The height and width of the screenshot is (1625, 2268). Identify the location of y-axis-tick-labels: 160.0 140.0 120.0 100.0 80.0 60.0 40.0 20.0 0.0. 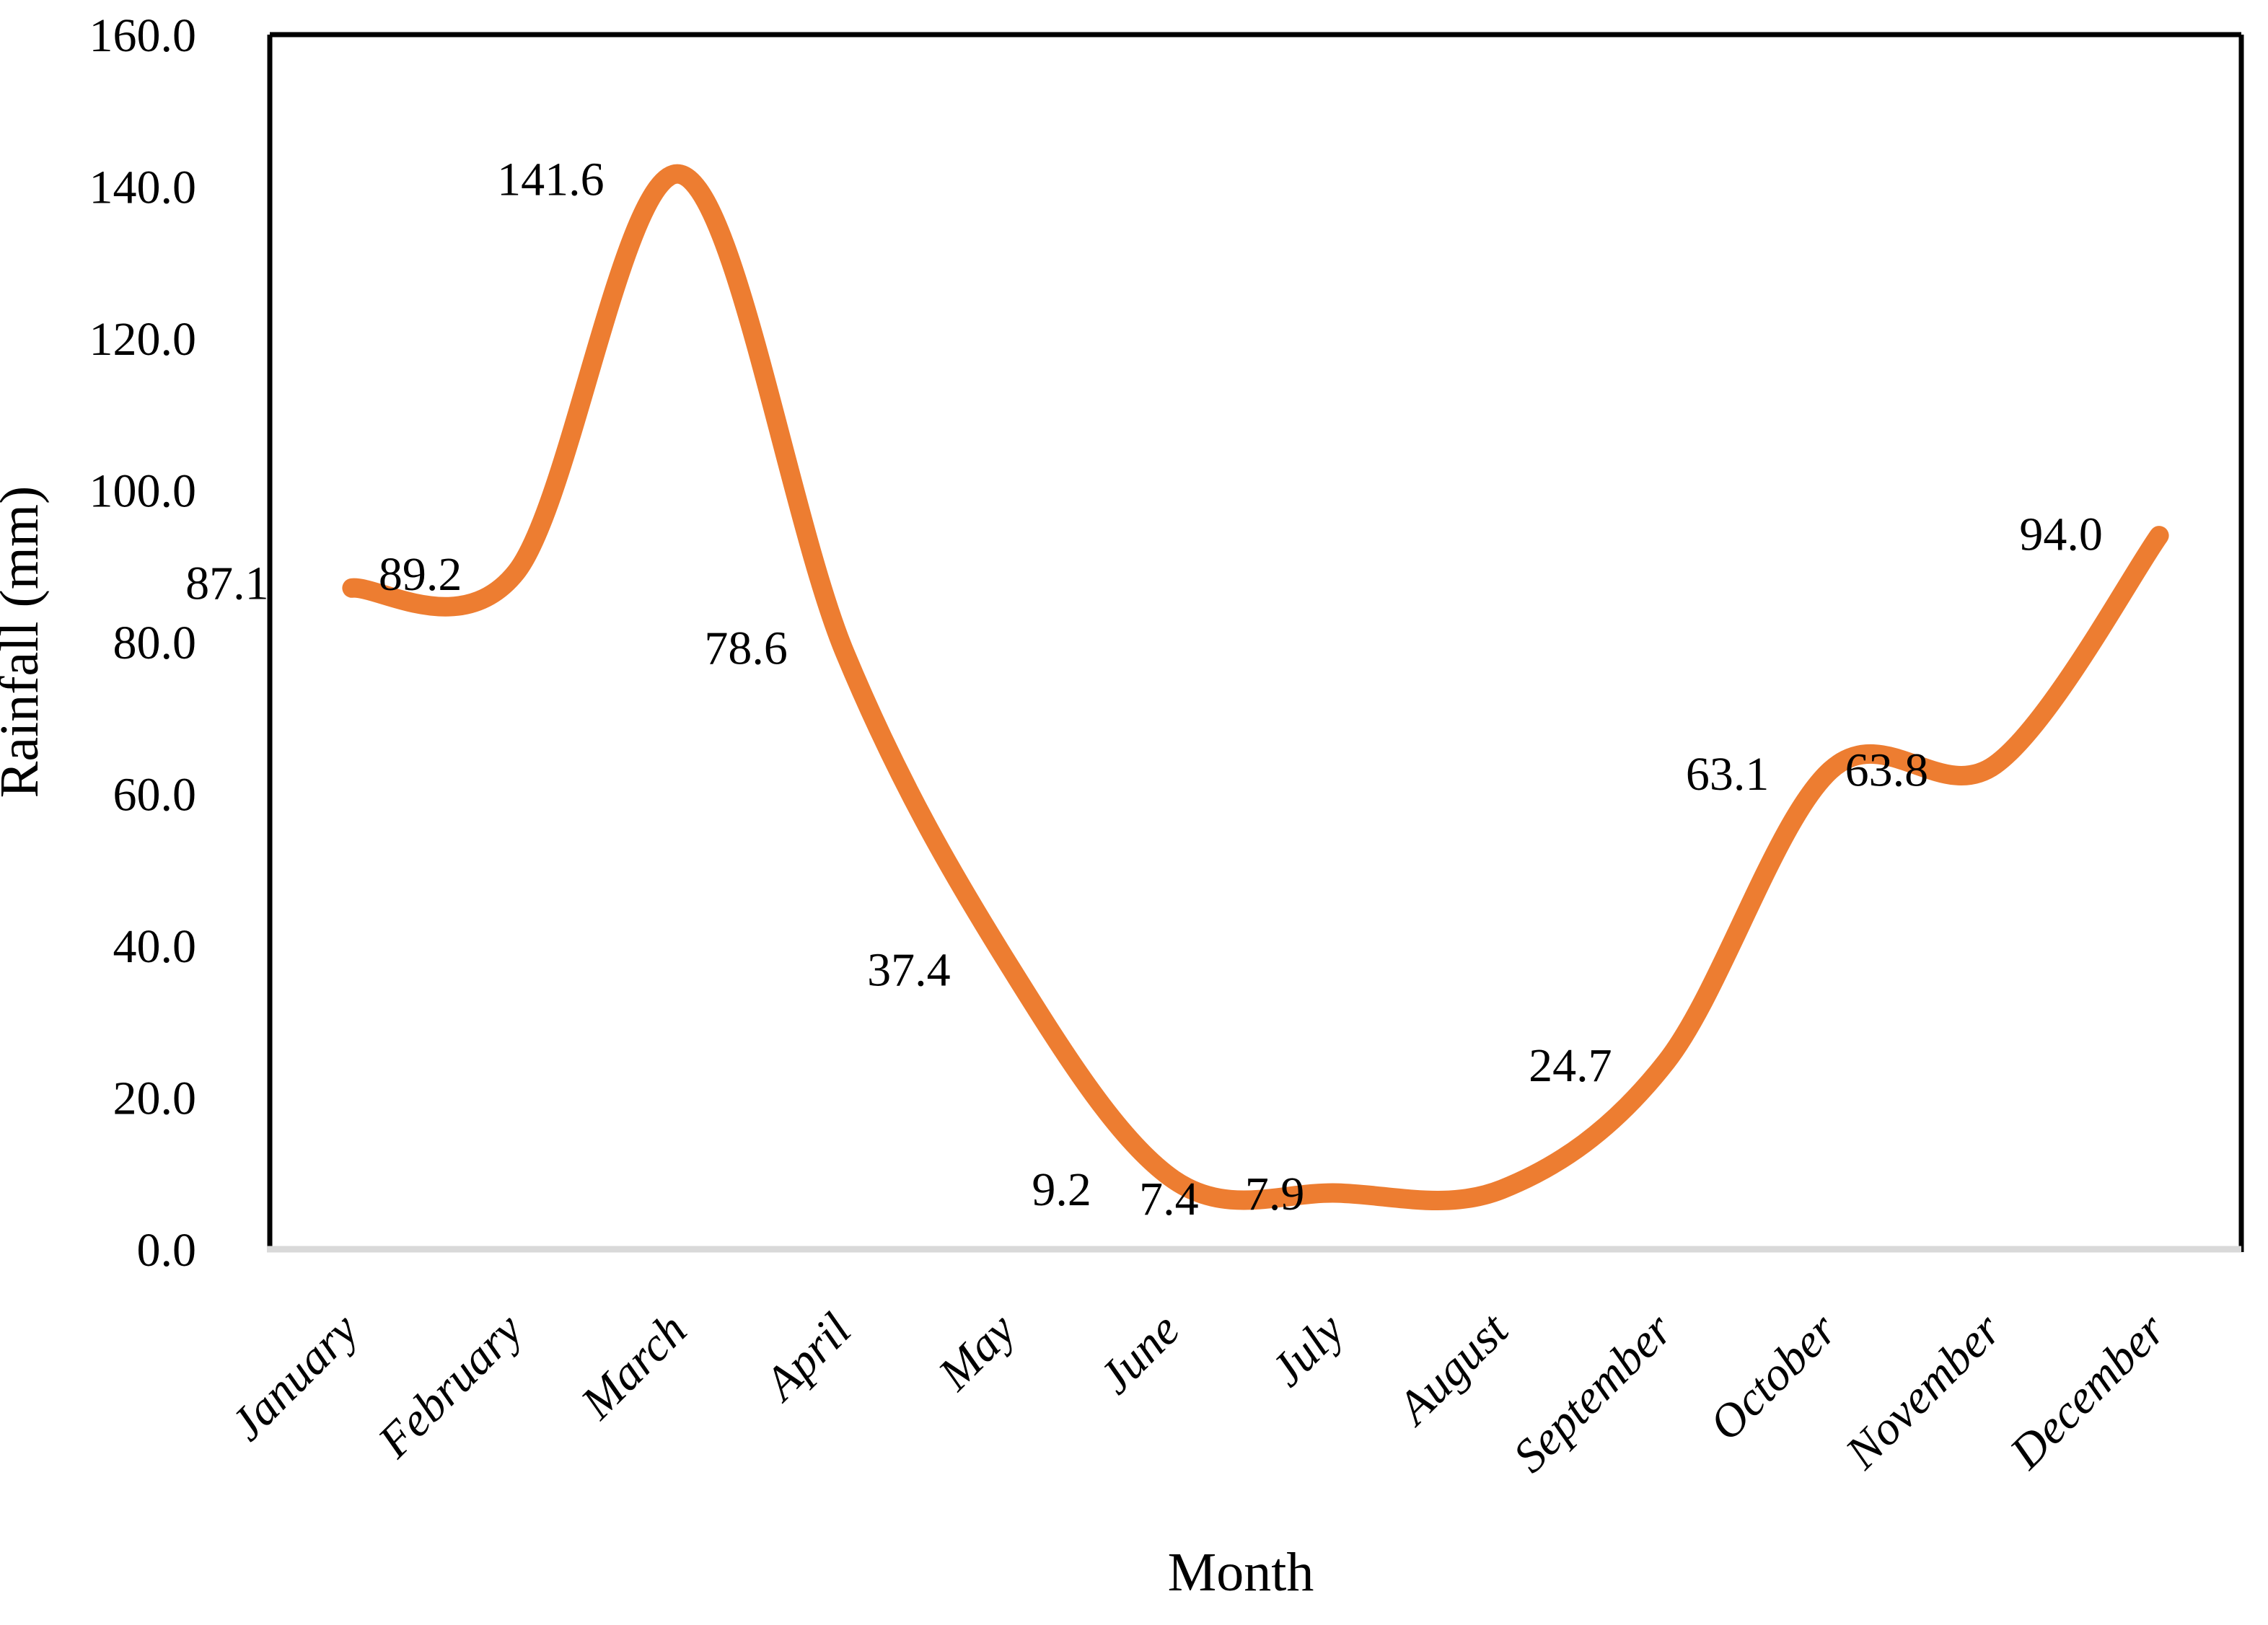
(143, 643).